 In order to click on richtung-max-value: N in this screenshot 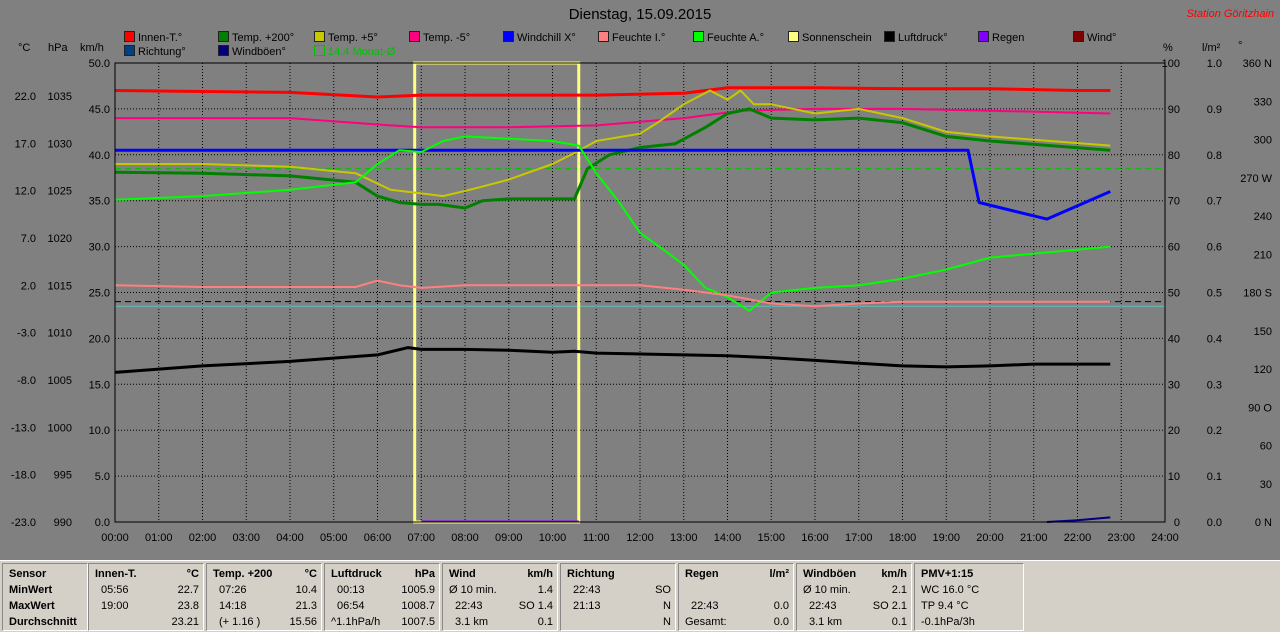, I will do `click(667, 606)`.